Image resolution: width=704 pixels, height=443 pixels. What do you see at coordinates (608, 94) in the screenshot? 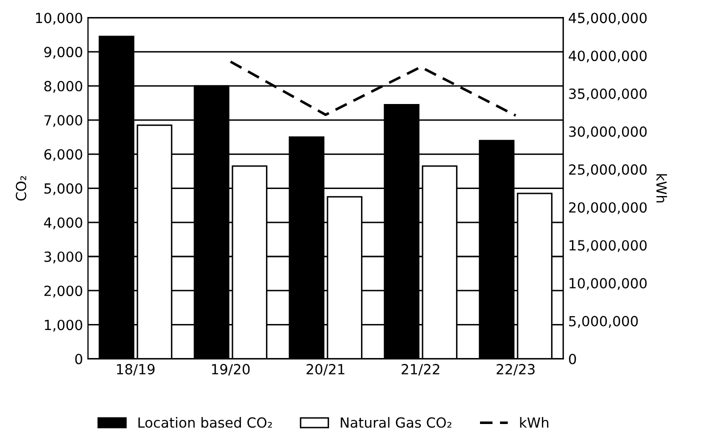
I see `y2-tick-label: 35,000,000` at bounding box center [608, 94].